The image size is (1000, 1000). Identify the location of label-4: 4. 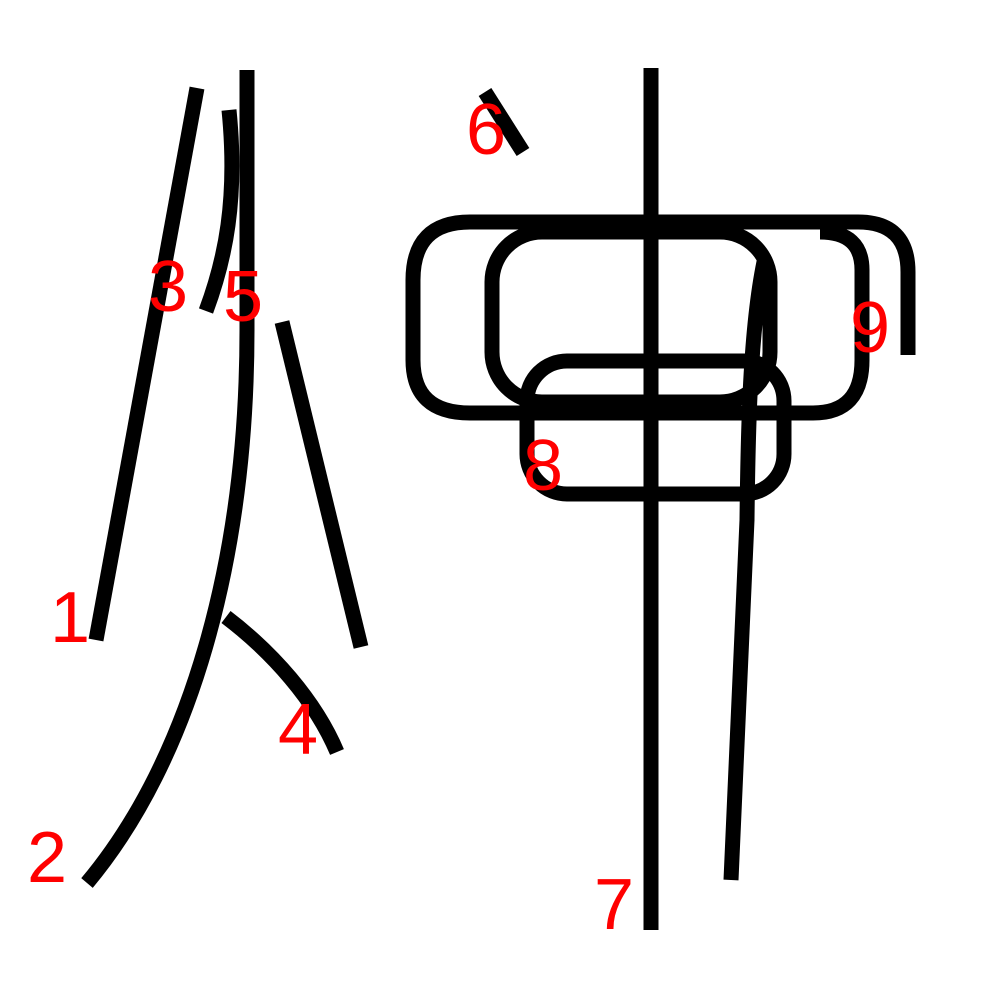
(298, 730).